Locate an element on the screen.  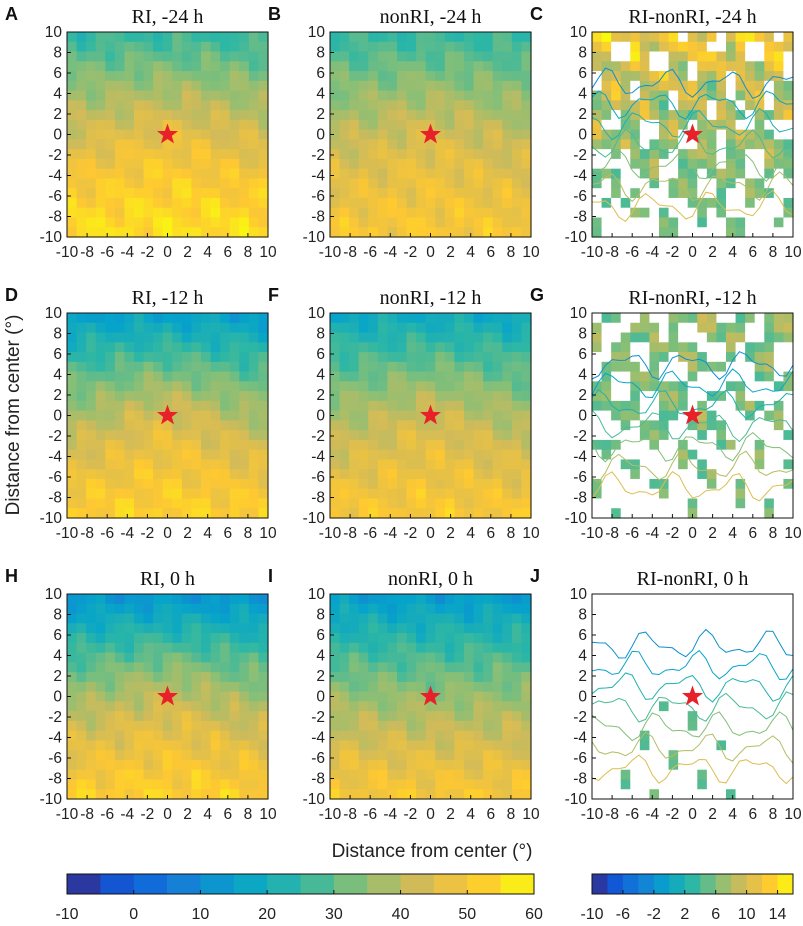
x-tick-label: 10 is located at coordinates (268, 533).